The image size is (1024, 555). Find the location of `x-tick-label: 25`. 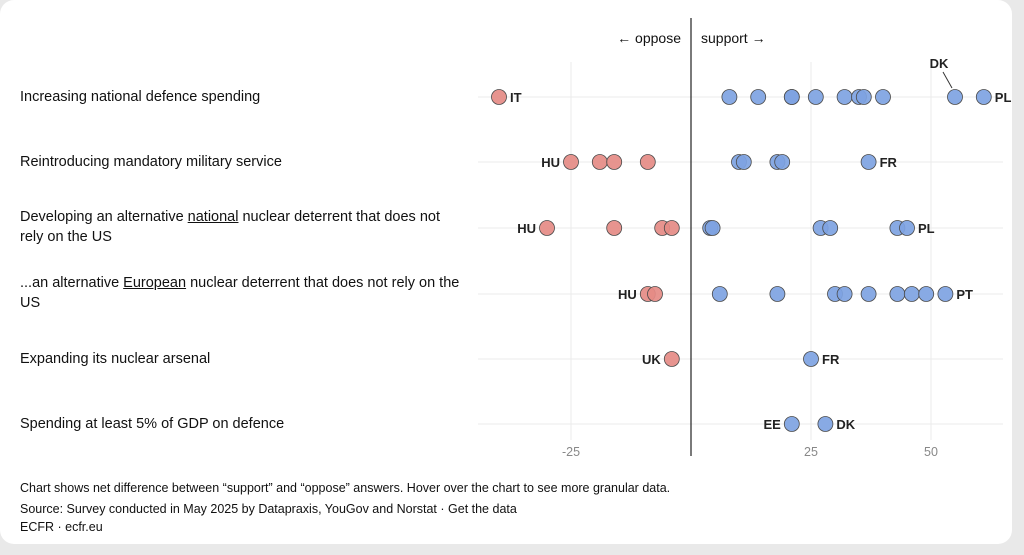

x-tick-label: 25 is located at coordinates (811, 452).